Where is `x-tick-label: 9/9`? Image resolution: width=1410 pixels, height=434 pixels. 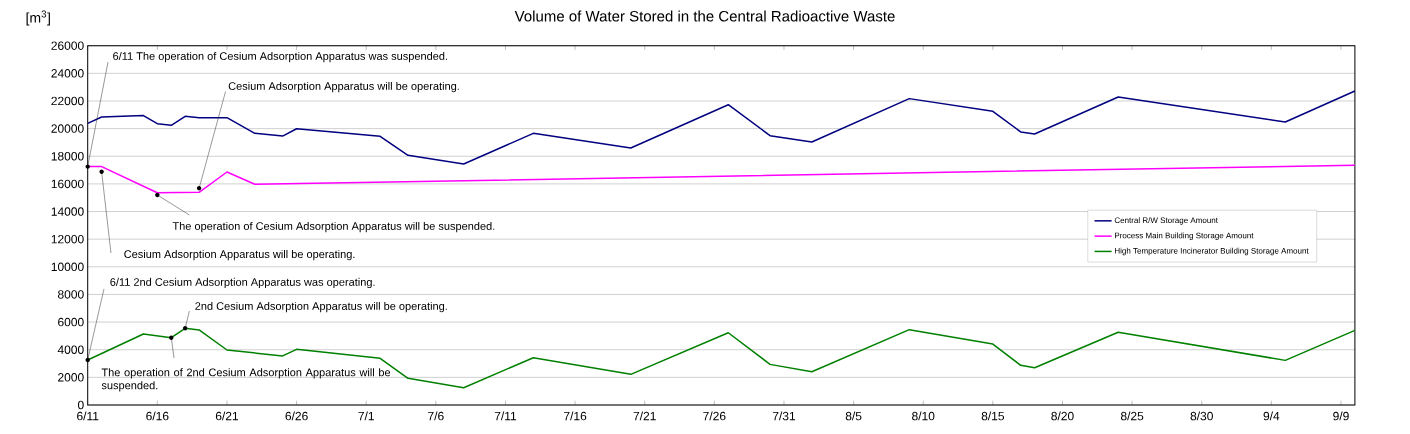
x-tick-label: 9/9 is located at coordinates (1341, 416).